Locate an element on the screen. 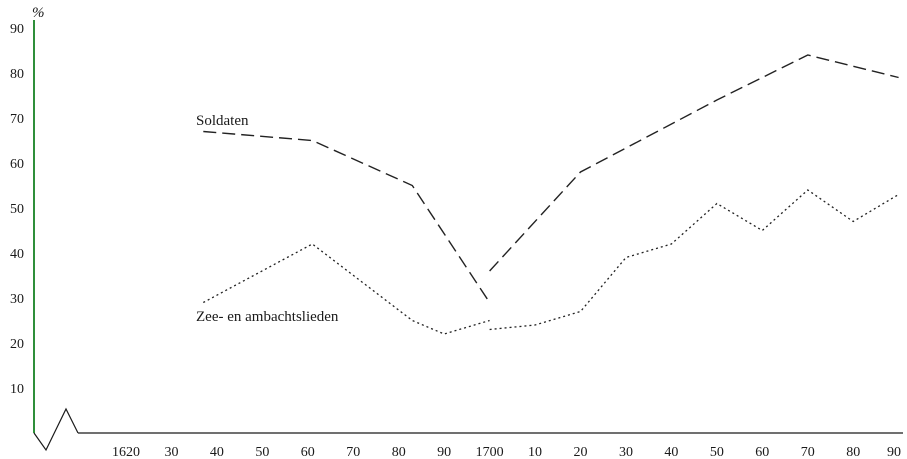 The height and width of the screenshot is (459, 907). y-tick-label: 20 is located at coordinates (17, 344).